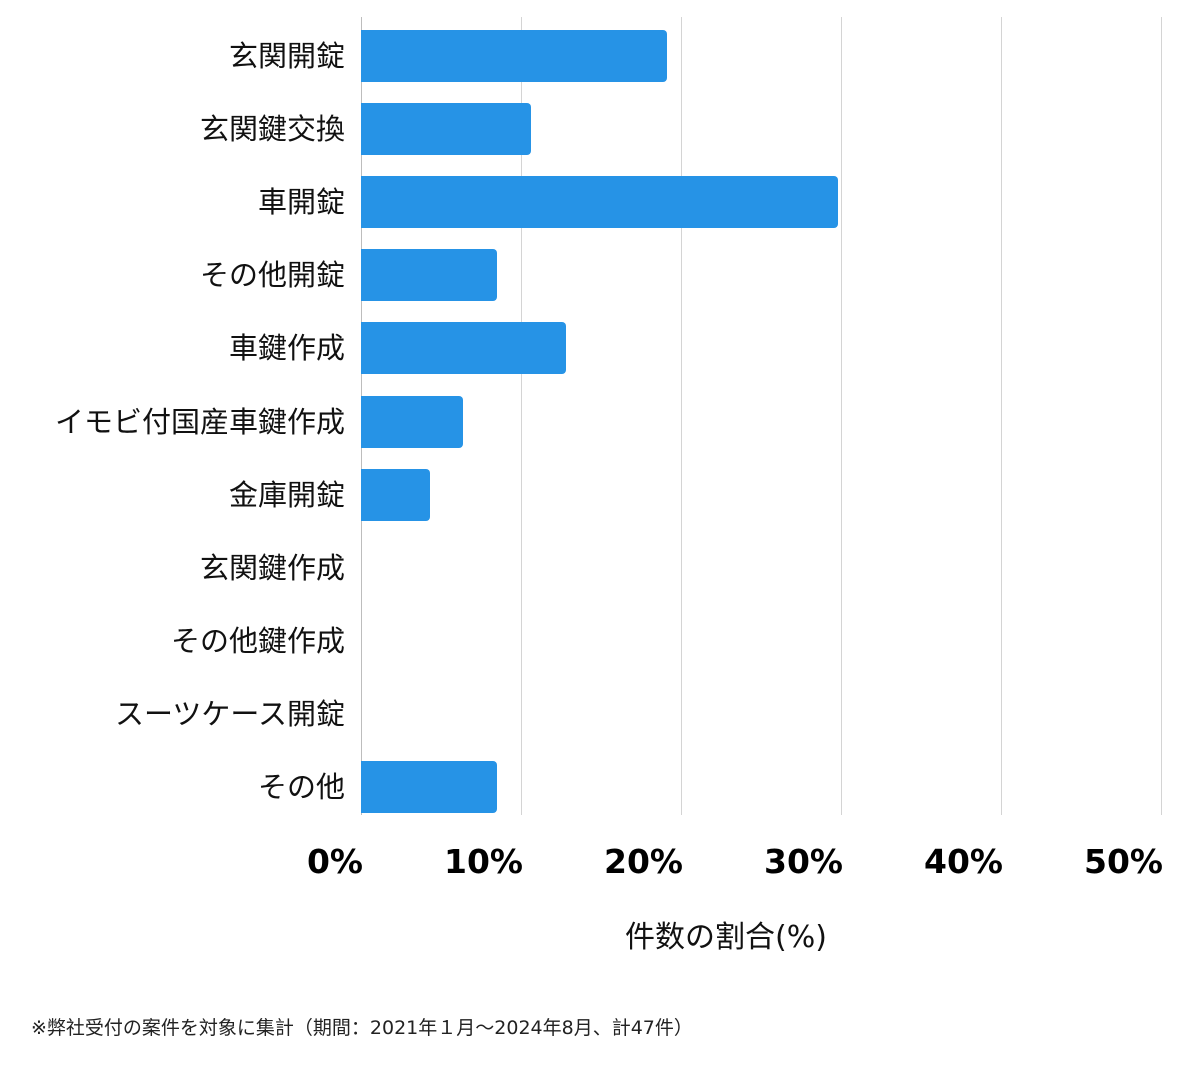 This screenshot has width=1200, height=1069. Describe the element at coordinates (803, 861) in the screenshot. I see `x-tick-label: 30%` at that location.